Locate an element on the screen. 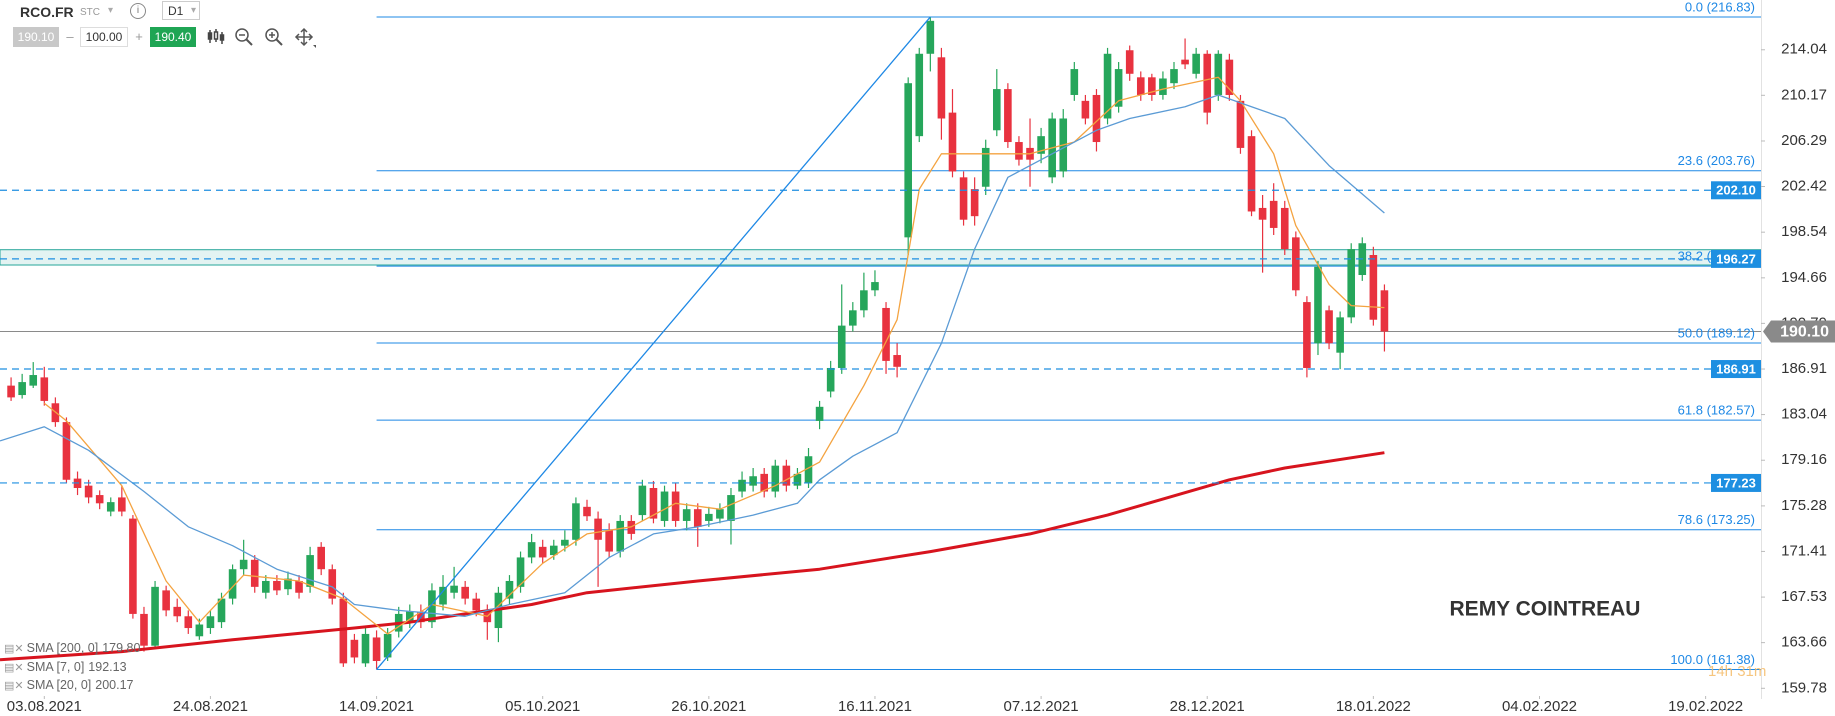 This screenshot has width=1835, height=716. y-tick-label: 171.41 is located at coordinates (1804, 550).